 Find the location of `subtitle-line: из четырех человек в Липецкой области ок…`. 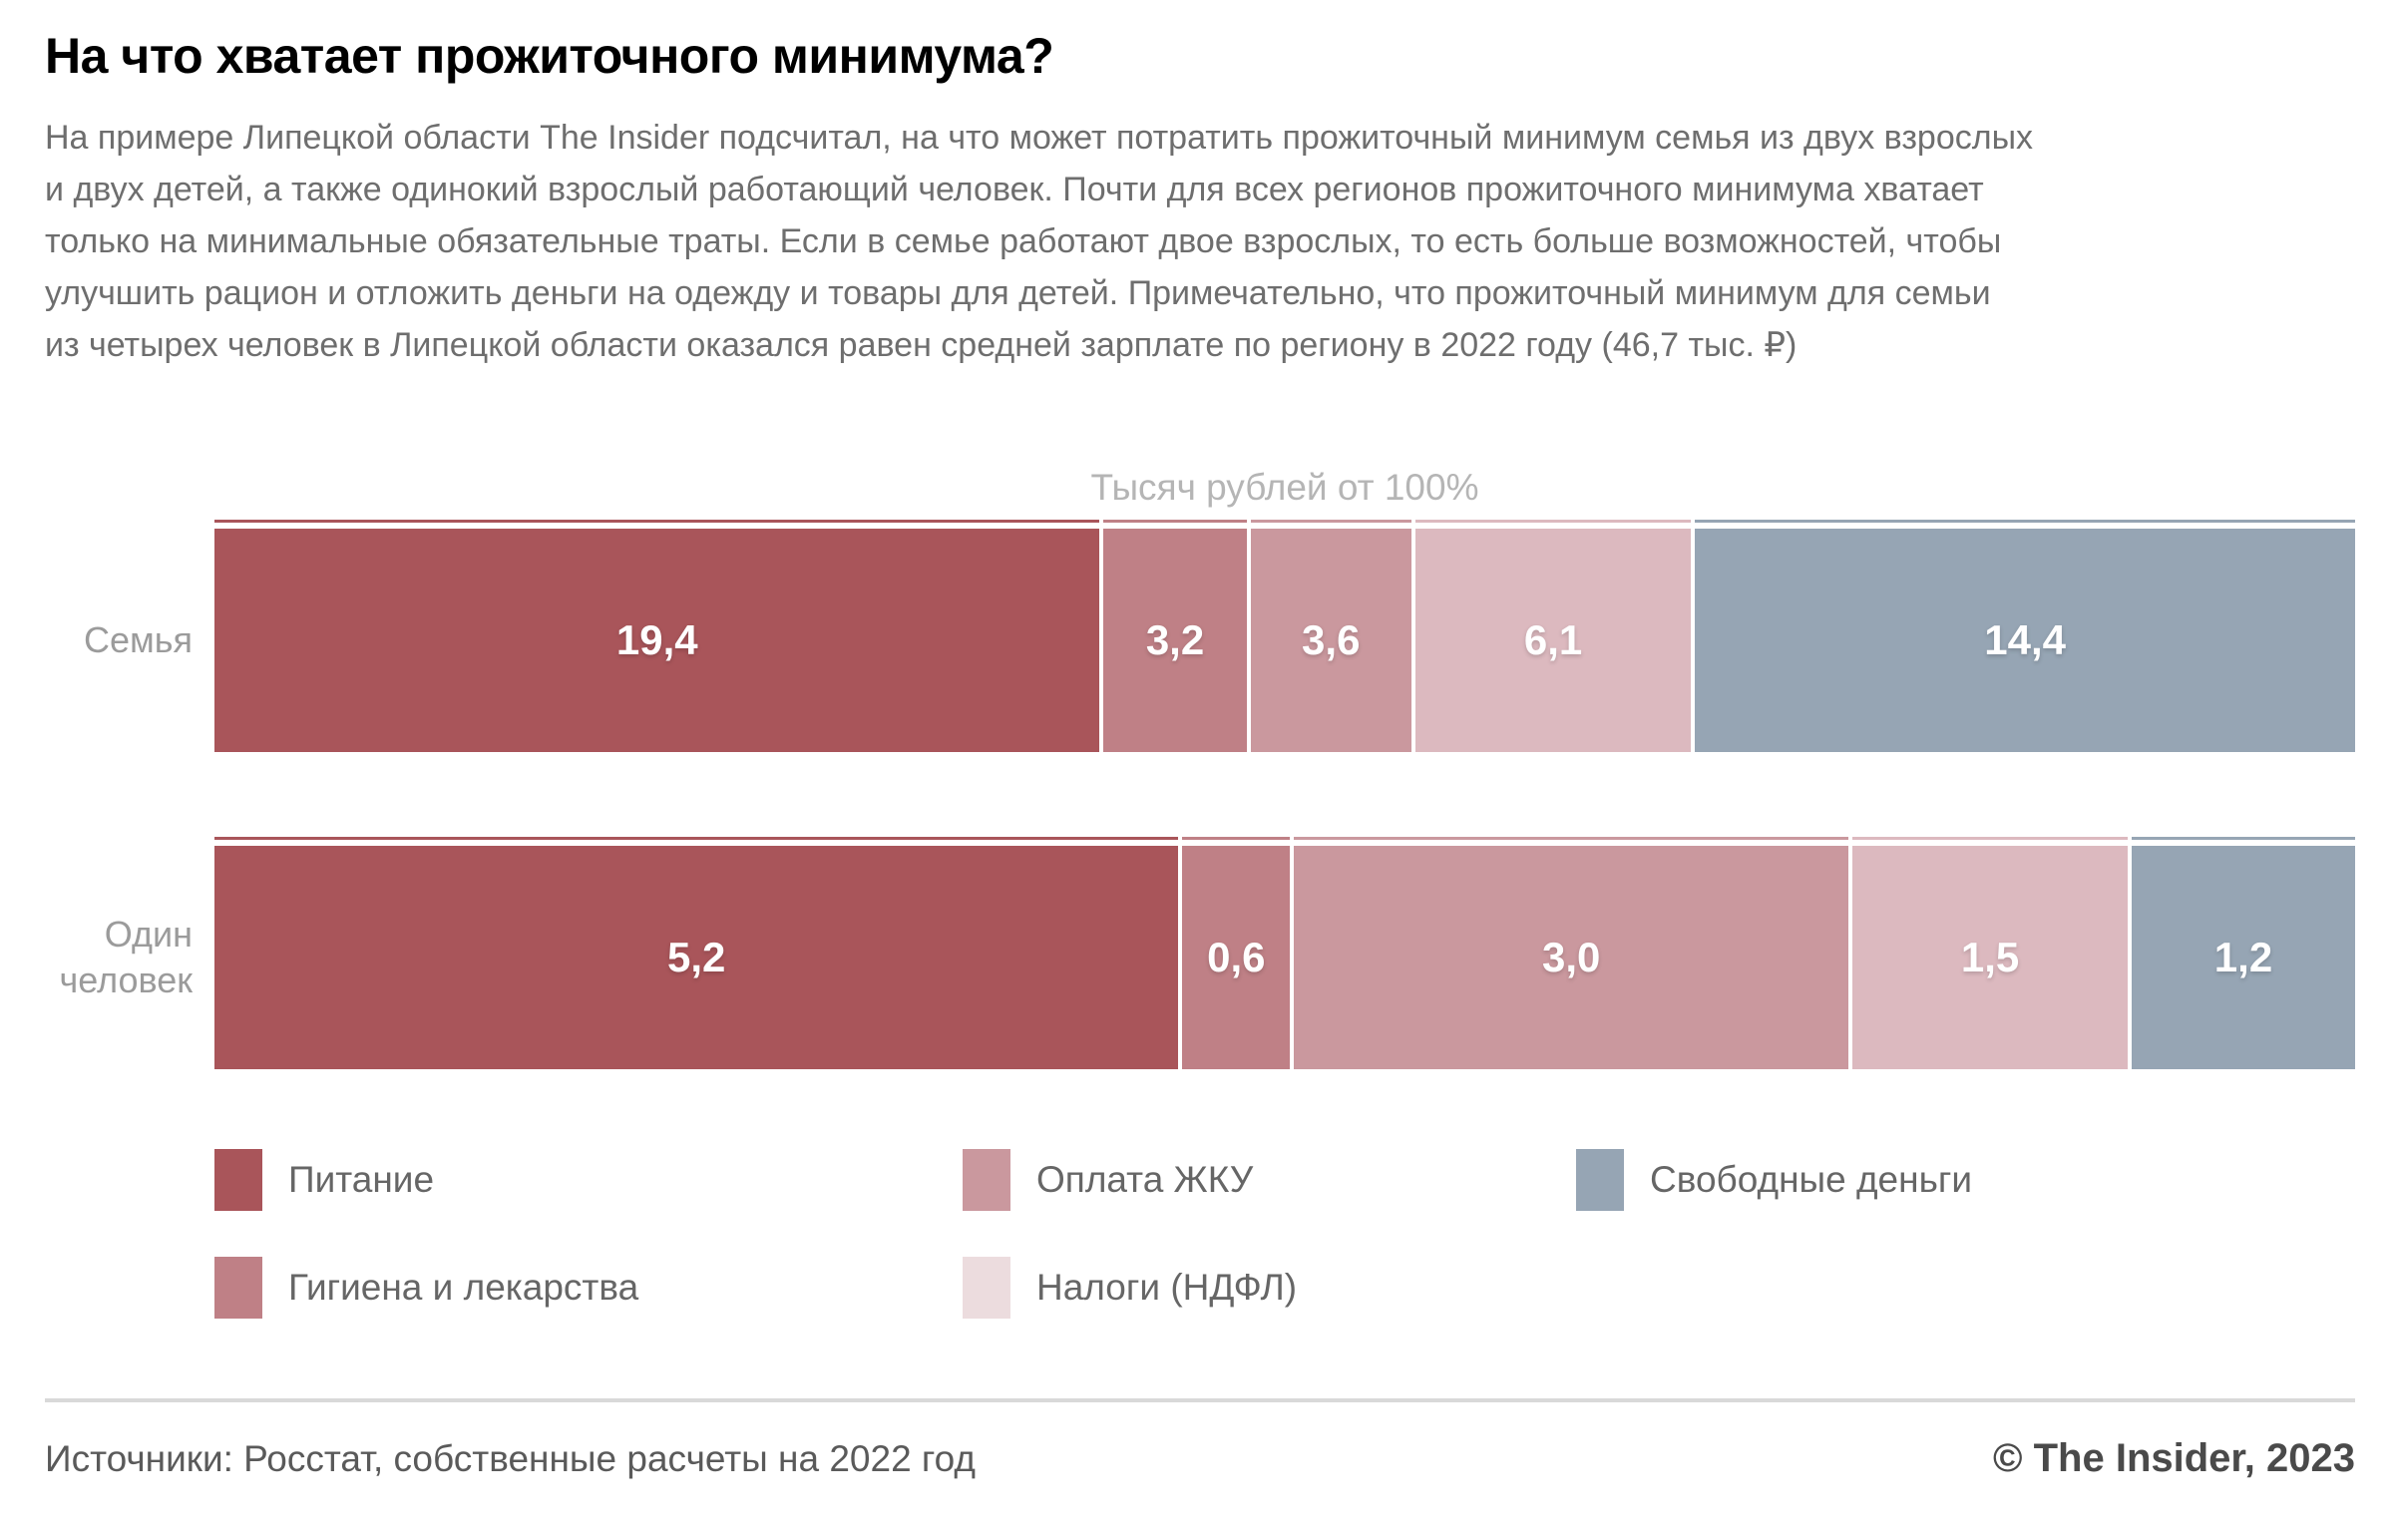

subtitle-line: из четырех человек в Липецкой области ок… is located at coordinates (921, 344).